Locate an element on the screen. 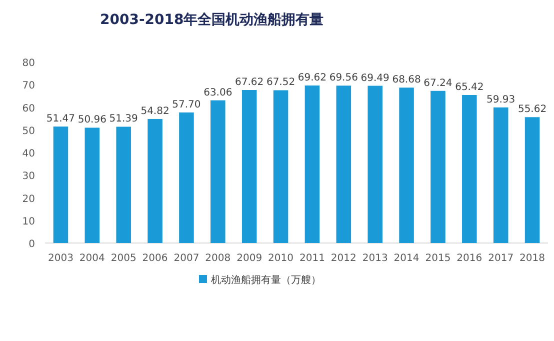  text: 51.39 is located at coordinates (123, 119).